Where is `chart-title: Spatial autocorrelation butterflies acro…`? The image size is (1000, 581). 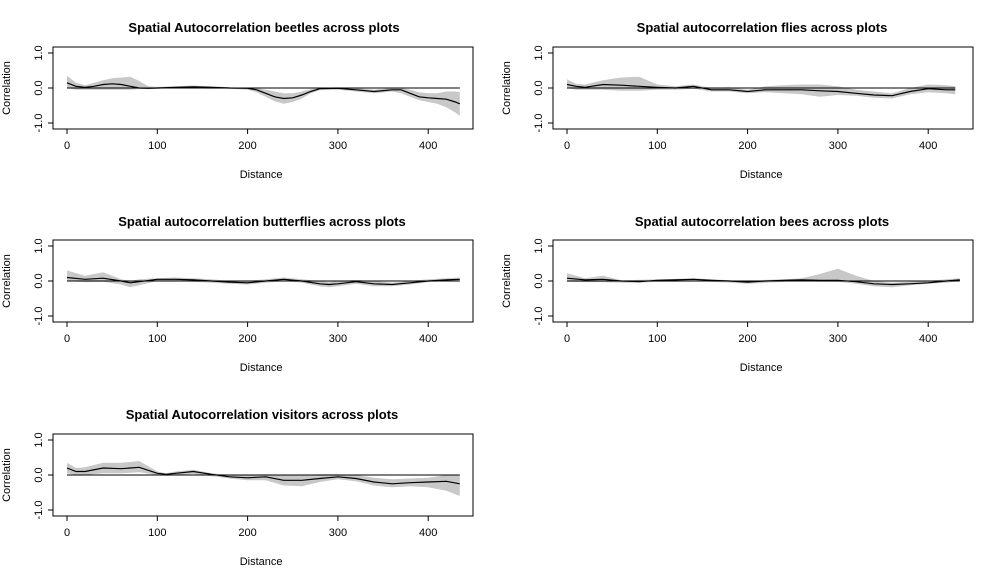
chart-title: Spatial autocorrelation butterflies acro… is located at coordinates (262, 221).